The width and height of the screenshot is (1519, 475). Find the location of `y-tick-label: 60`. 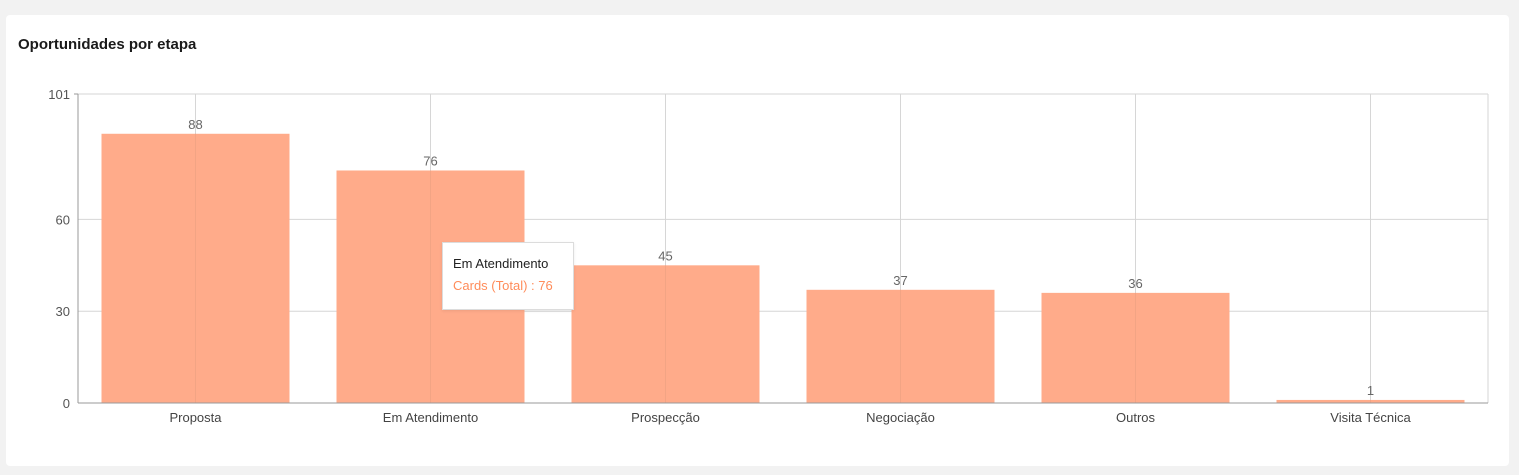

y-tick-label: 60 is located at coordinates (63, 219).